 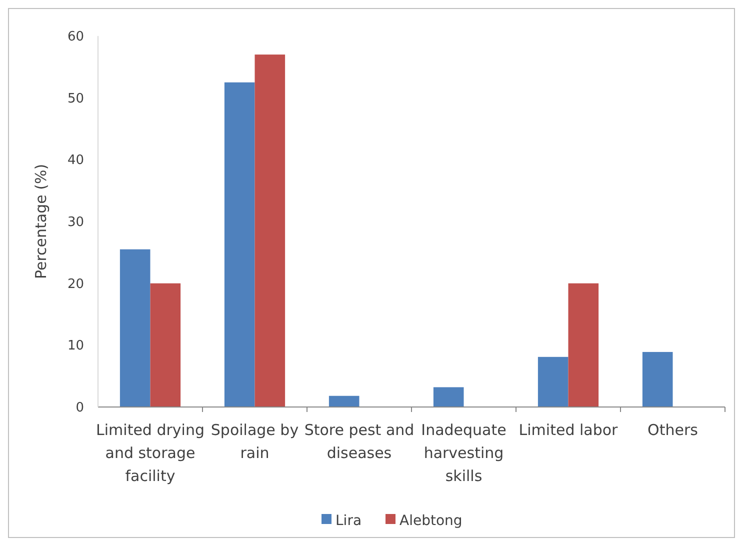 I want to click on x-tick-label: Others, so click(x=673, y=430).